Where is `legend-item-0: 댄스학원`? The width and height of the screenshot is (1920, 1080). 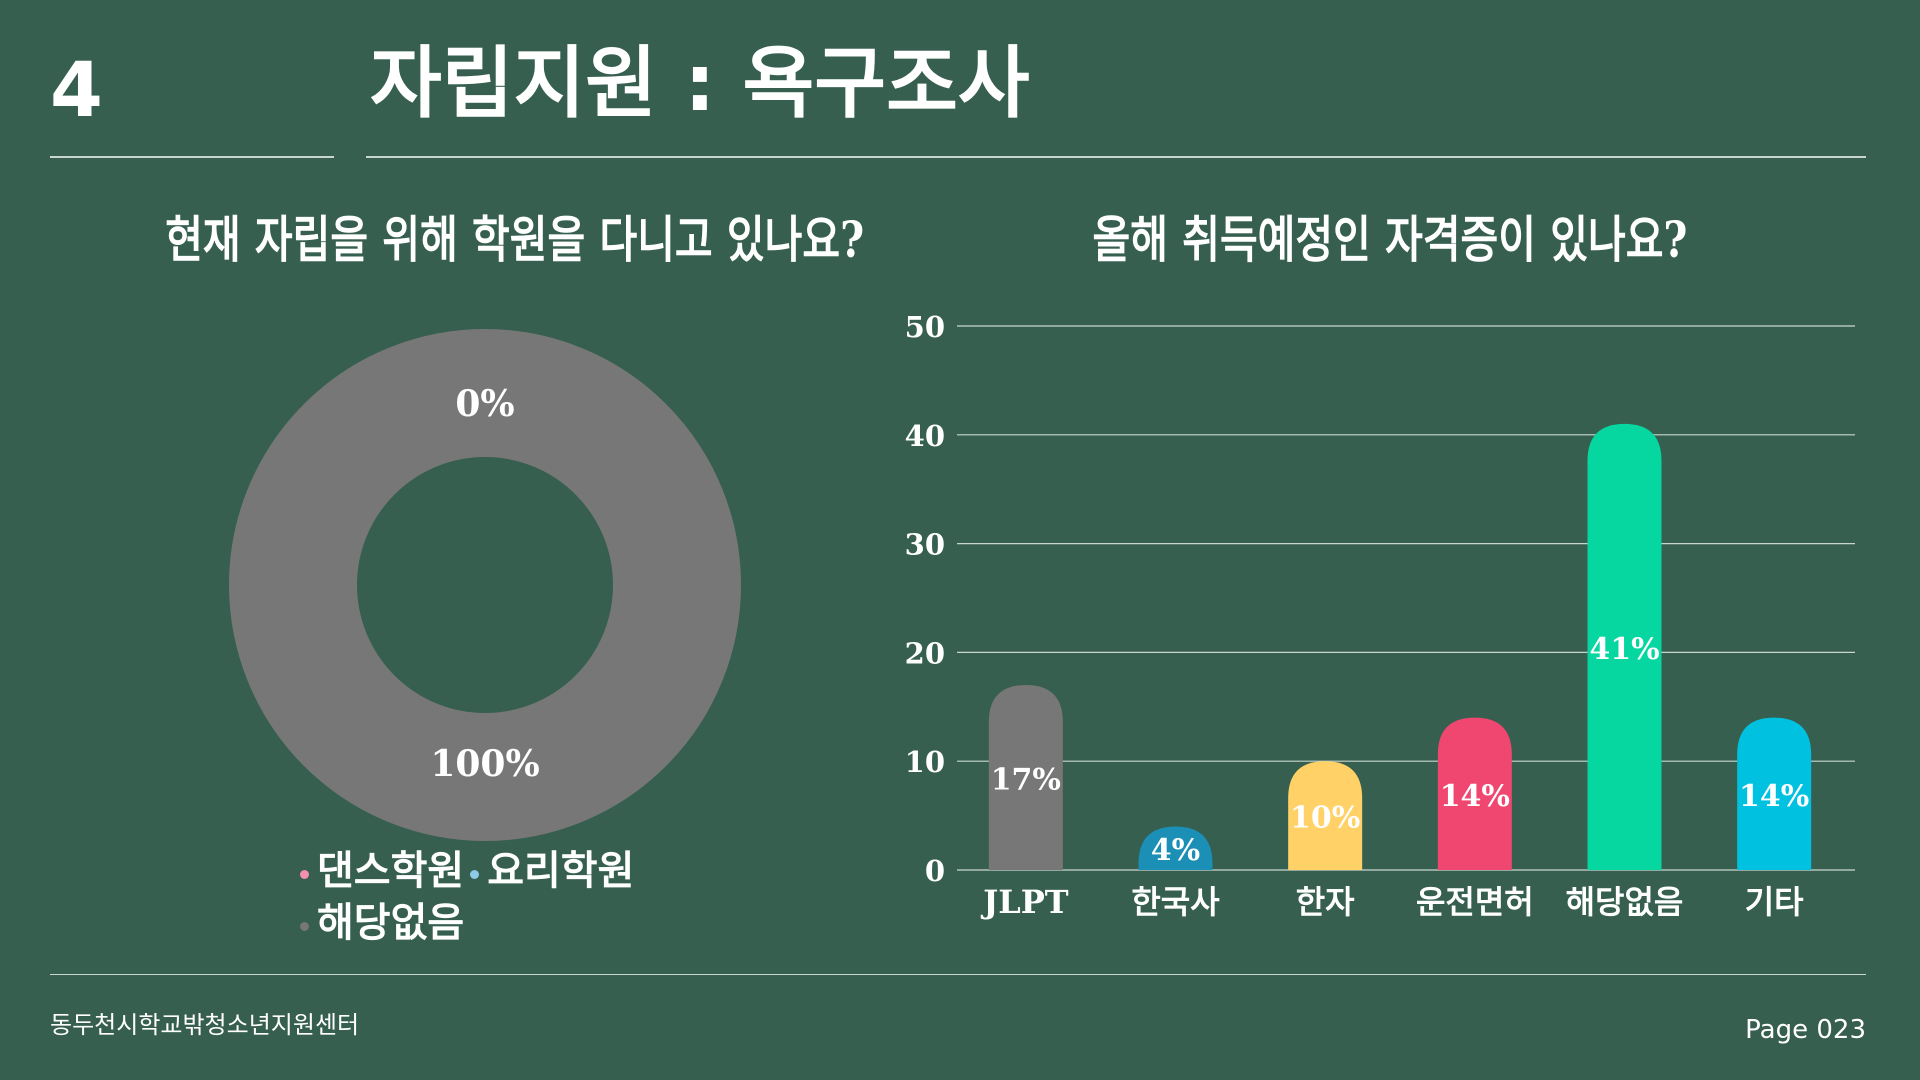 legend-item-0: 댄스학원 is located at coordinates (382, 871).